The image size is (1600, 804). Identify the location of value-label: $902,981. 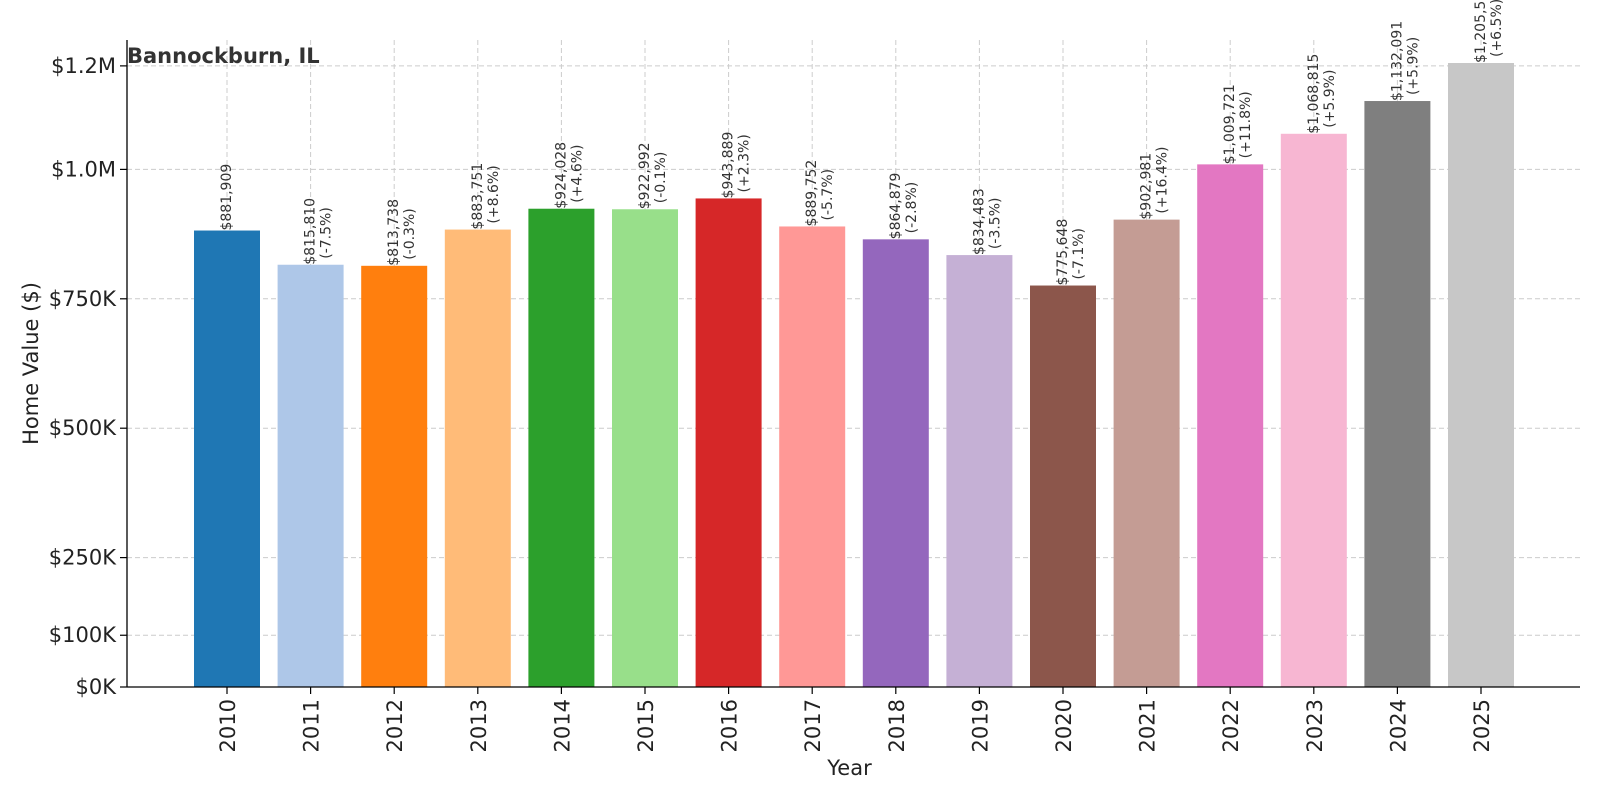
(1147, 186).